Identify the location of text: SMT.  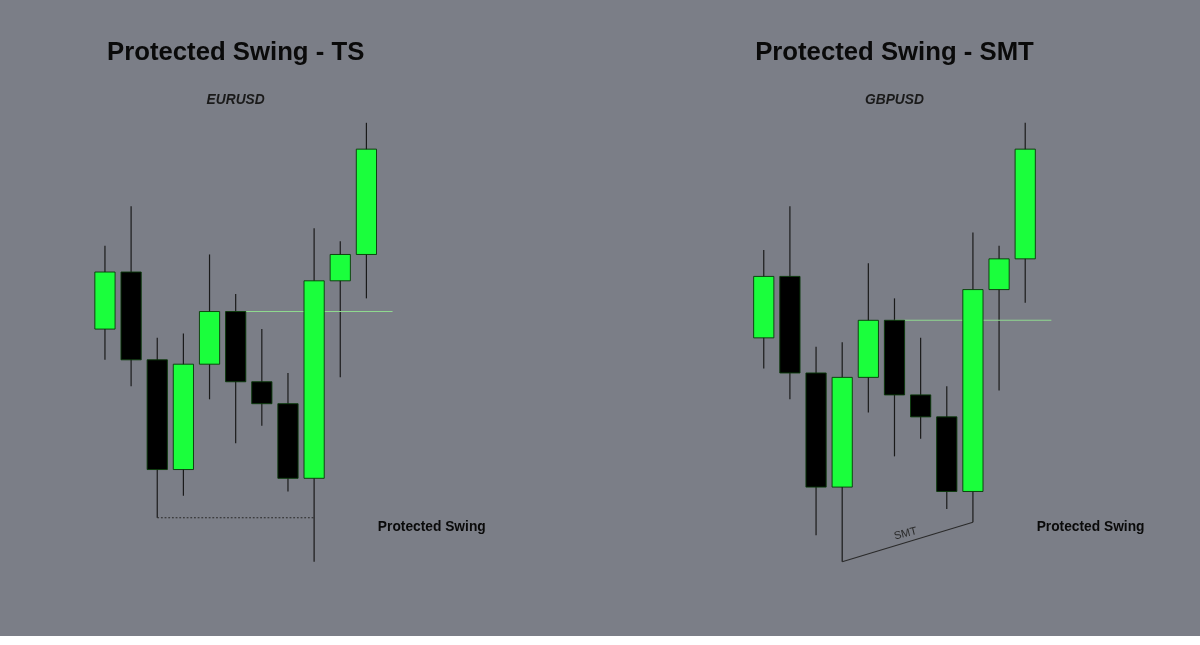
(905, 533).